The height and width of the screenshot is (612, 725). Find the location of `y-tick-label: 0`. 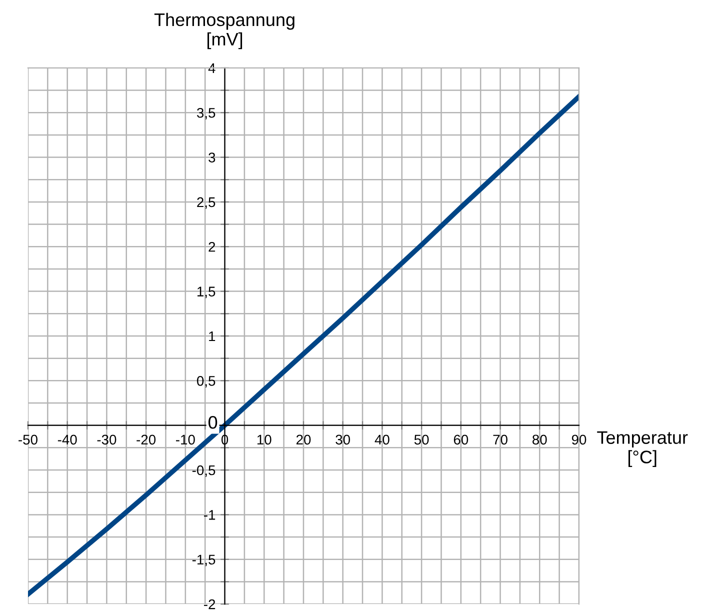

y-tick-label: 0 is located at coordinates (213, 422).